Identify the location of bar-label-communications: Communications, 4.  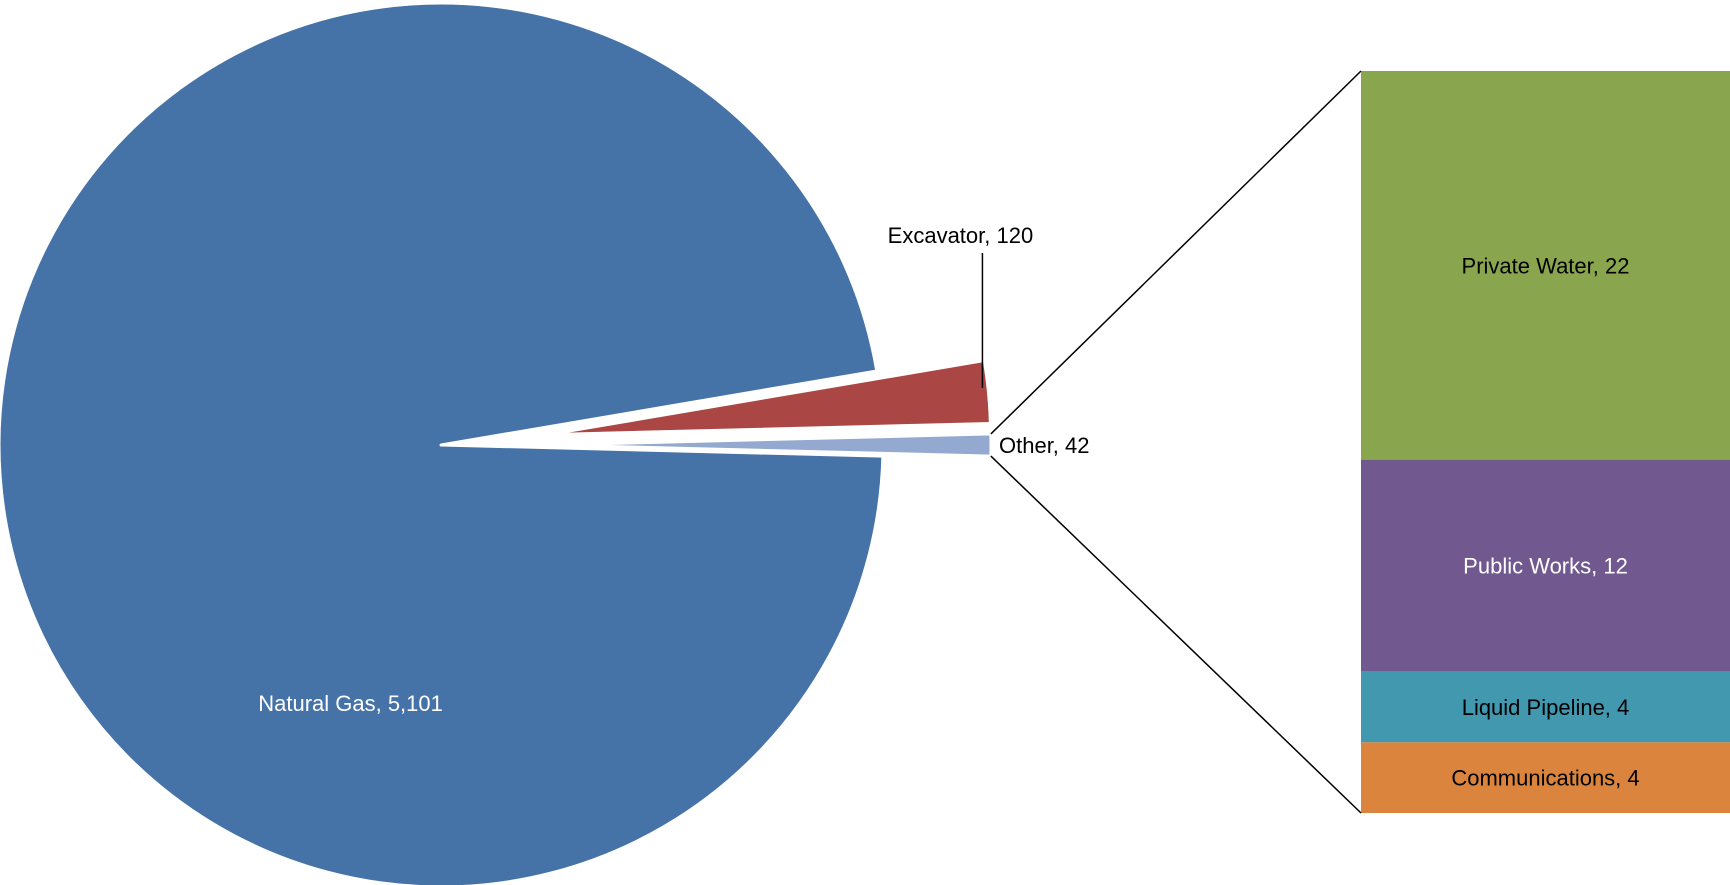
(1545, 778).